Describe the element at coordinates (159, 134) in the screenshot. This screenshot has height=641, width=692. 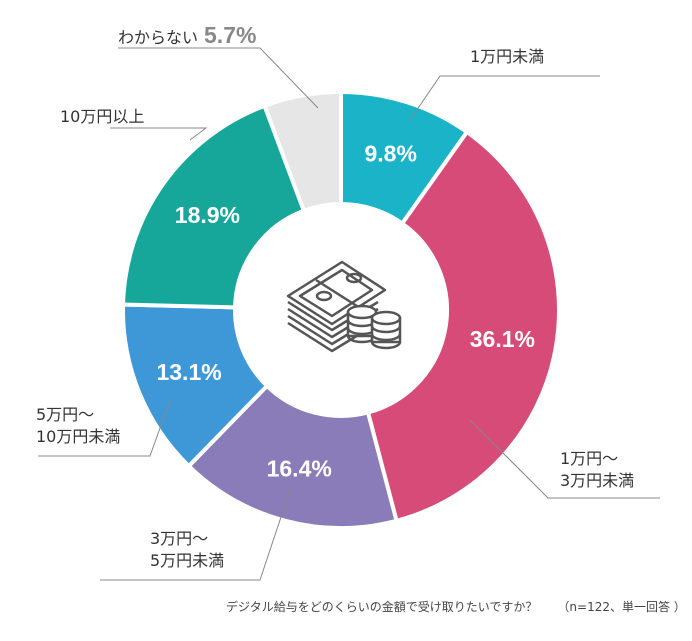
I see `leader-line-over-100k` at that location.